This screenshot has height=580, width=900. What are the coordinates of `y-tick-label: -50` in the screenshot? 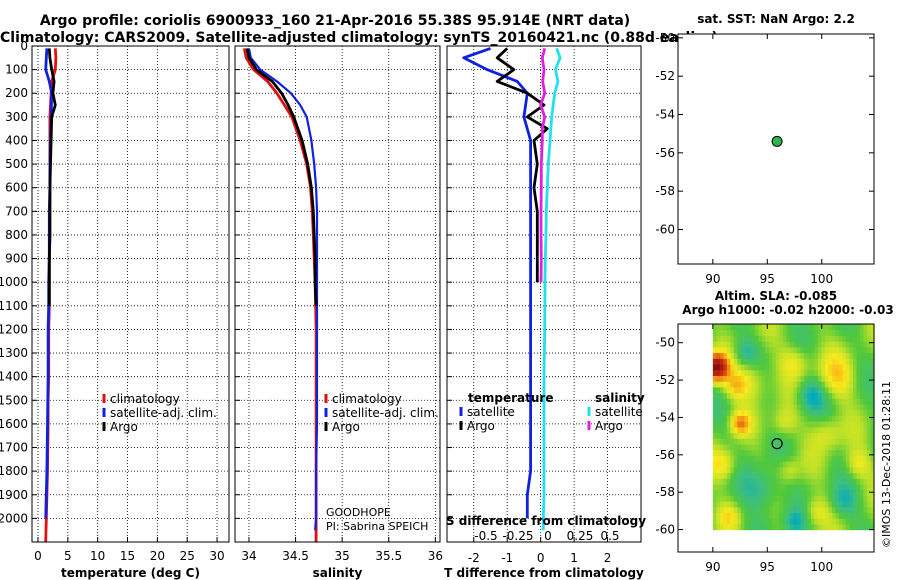 It's located at (665, 343).